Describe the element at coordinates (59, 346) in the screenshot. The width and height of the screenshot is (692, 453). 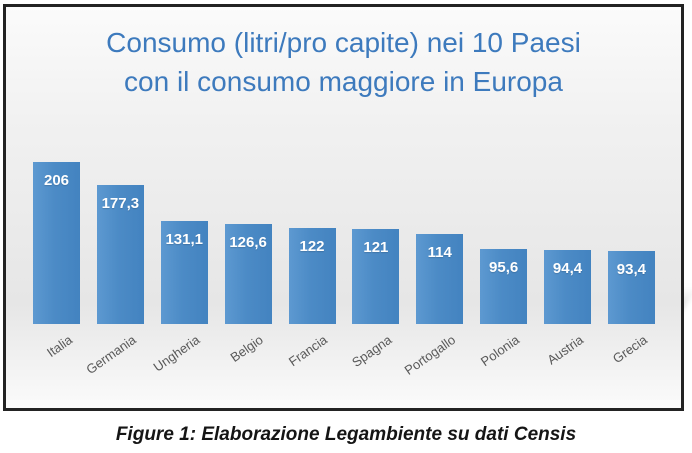
I see `x-label-italia: Italia` at that location.